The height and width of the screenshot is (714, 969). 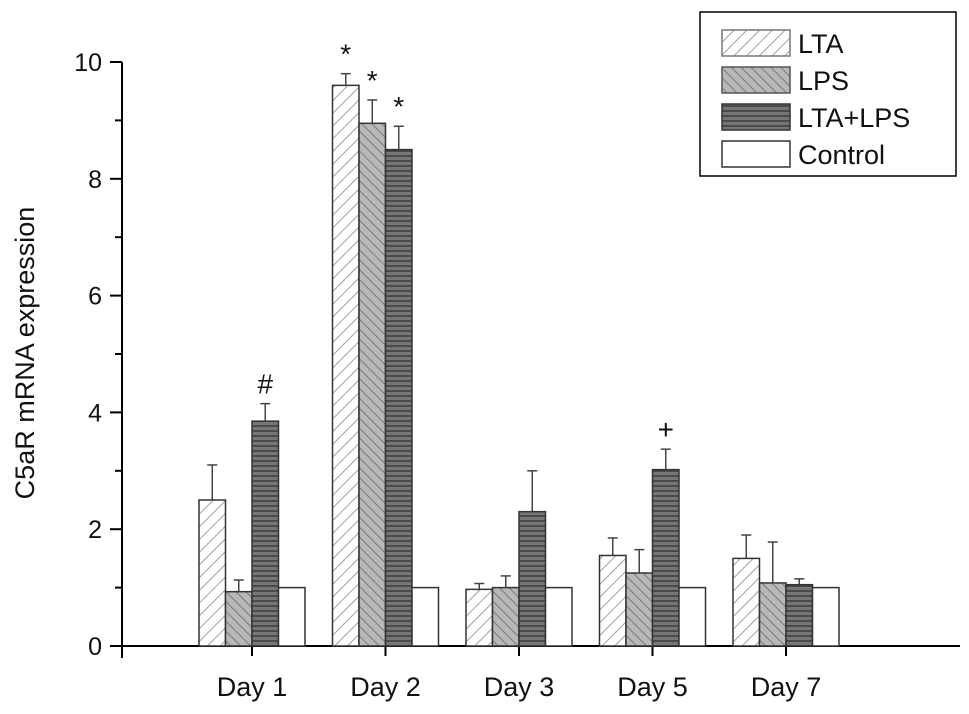 What do you see at coordinates (854, 118) in the screenshot?
I see `legend-label: LTA+LPS` at bounding box center [854, 118].